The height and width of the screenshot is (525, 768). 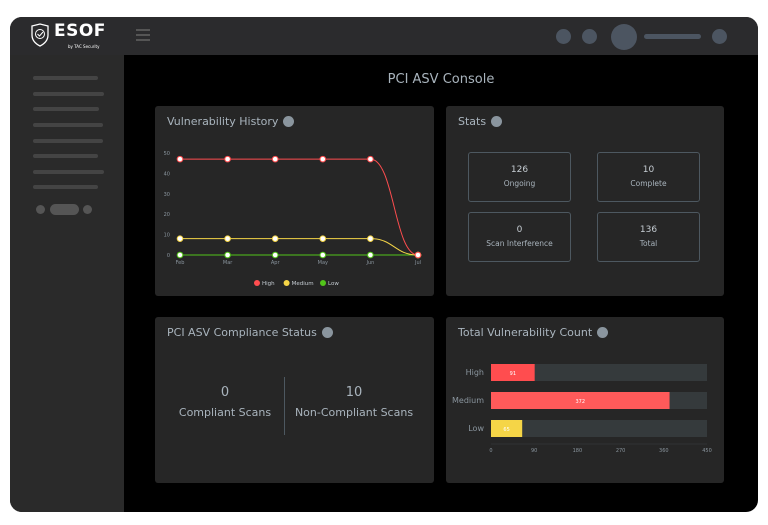 I want to click on top-header: ESOF by TAC Security, so click(x=384, y=36).